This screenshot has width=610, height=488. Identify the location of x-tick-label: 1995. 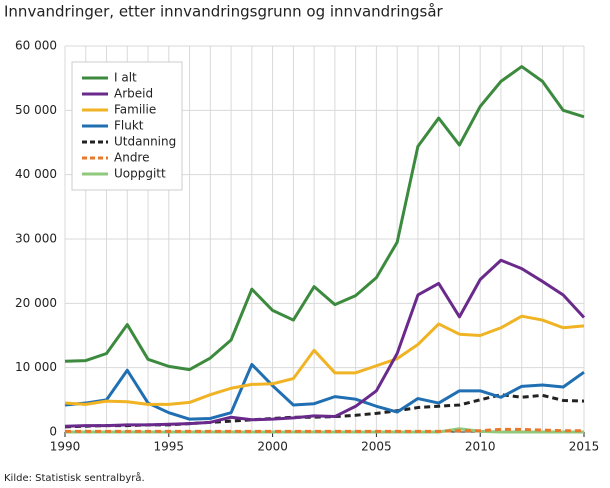
(169, 447).